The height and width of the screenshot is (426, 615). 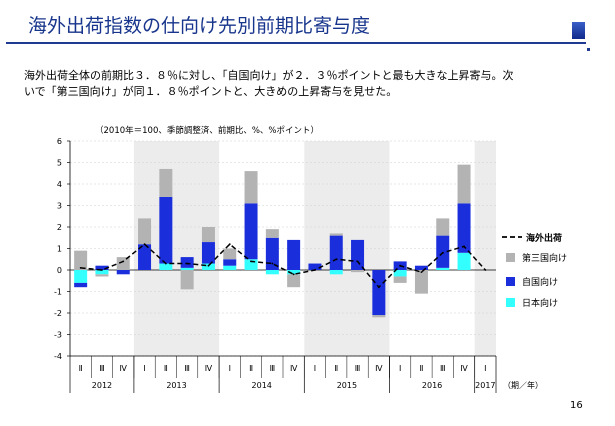 What do you see at coordinates (576, 405) in the screenshot?
I see `page-number: 16` at bounding box center [576, 405].